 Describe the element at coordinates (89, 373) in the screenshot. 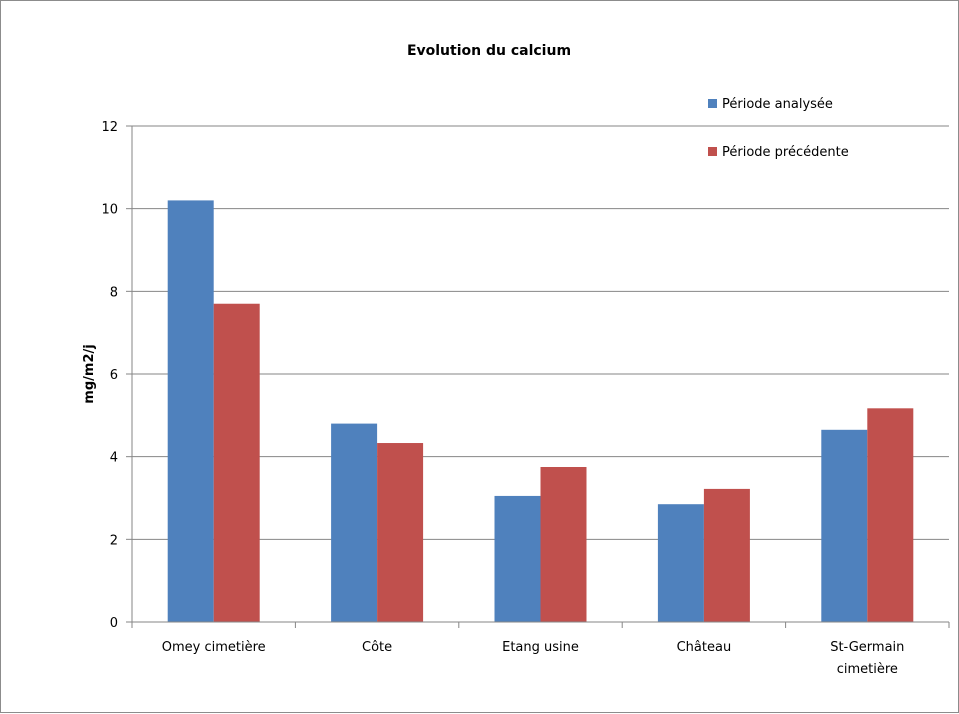

I see `y-axis-label: mg/m2/j` at that location.